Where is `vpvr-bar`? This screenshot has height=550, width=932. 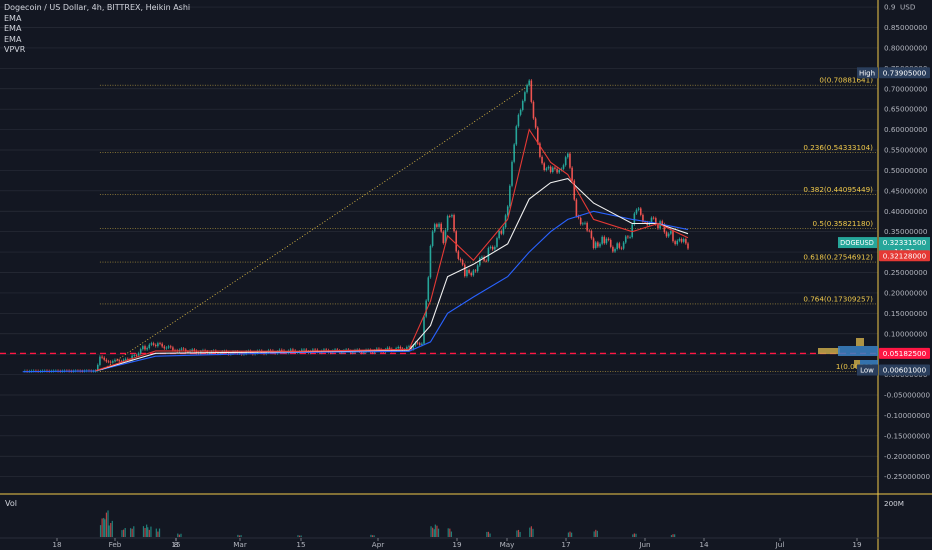
vpvr-bar is located at coordinates (858, 351).